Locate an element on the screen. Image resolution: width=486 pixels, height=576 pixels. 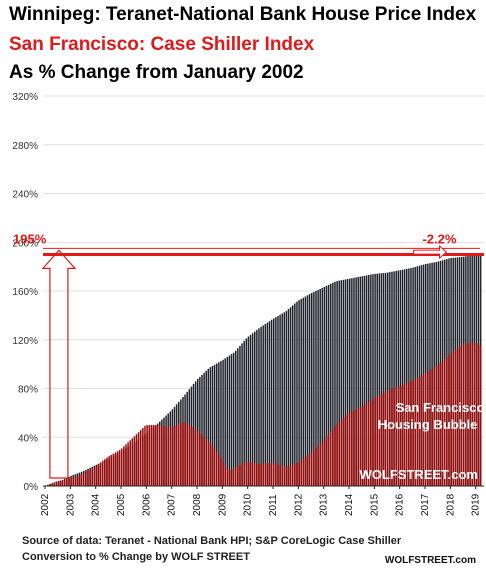
sf-label-line2: Housing Bubble 2 is located at coordinates (432, 424).